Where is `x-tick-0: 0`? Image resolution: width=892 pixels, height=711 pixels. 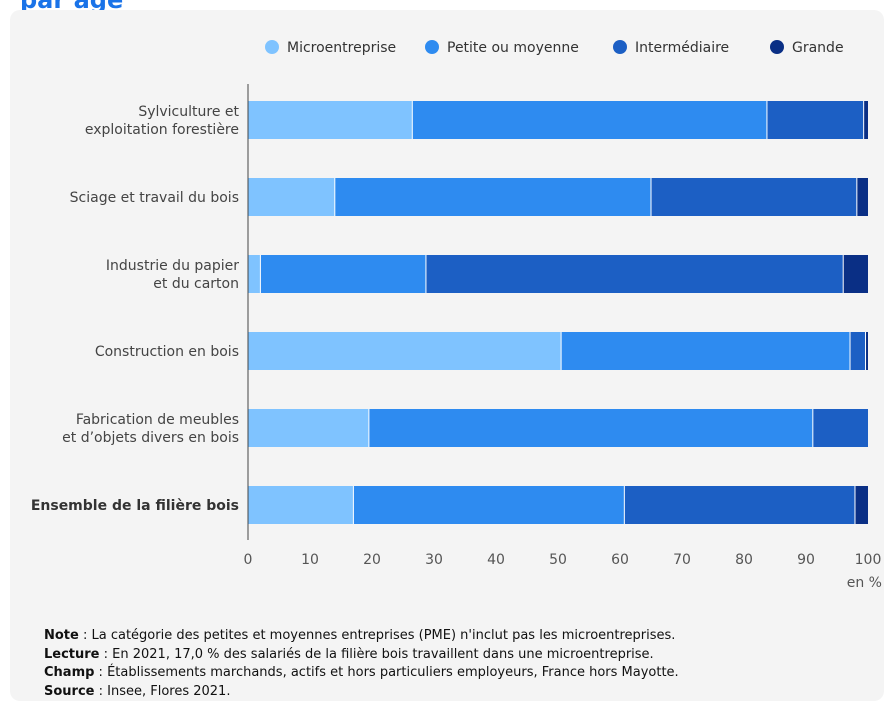
x-tick-0: 0 is located at coordinates (248, 560).